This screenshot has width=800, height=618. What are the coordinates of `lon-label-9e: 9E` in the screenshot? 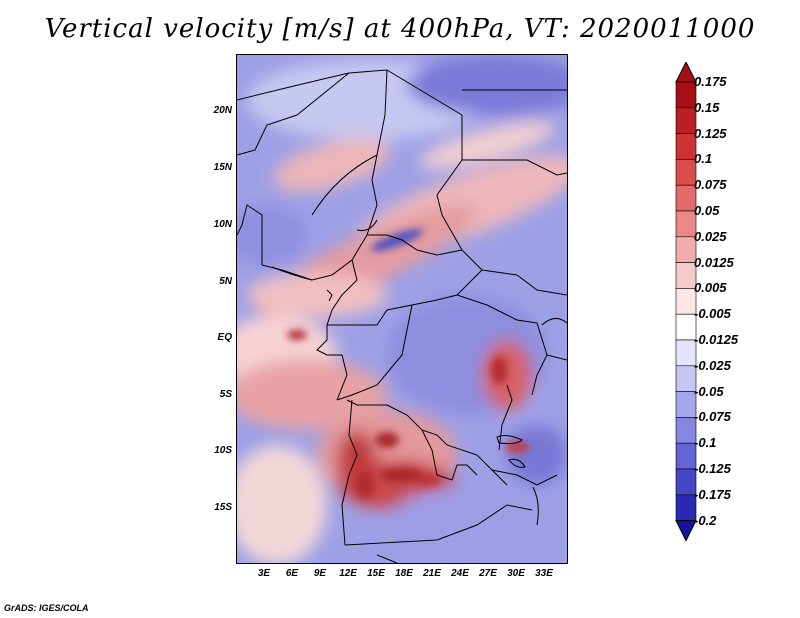 It's located at (320, 573).